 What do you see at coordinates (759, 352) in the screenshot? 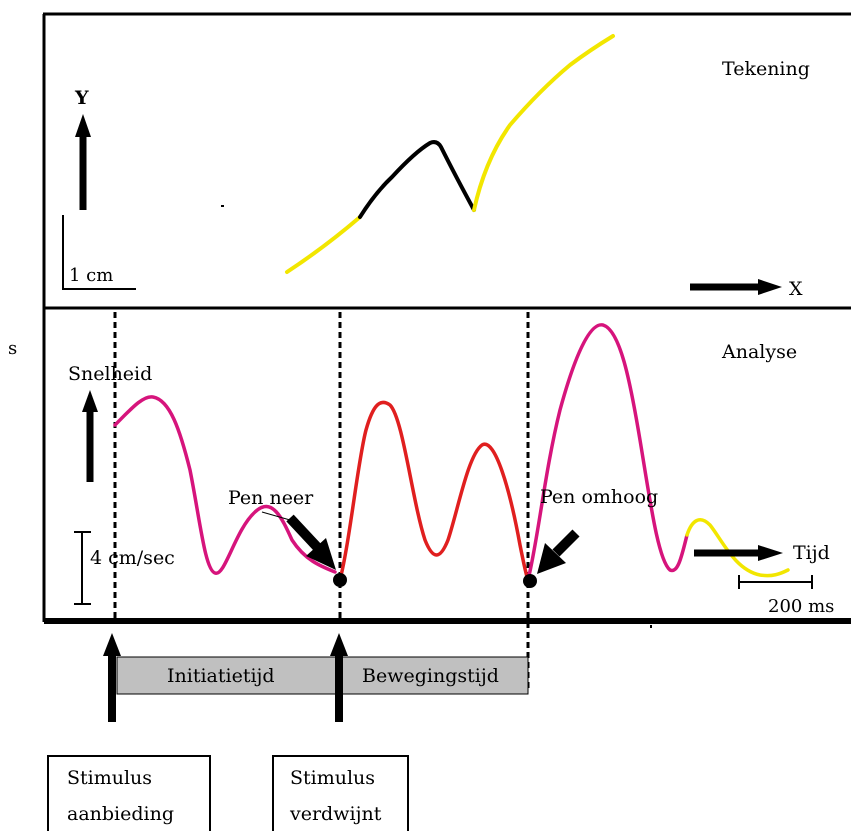
I see `analysis-panel-title: Analyse` at bounding box center [759, 352].